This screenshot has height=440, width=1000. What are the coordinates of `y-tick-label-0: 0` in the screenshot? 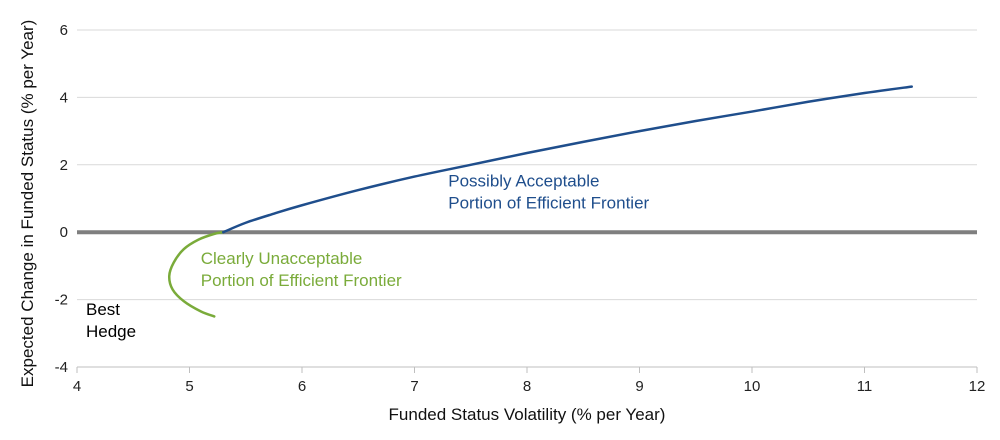 It's located at (64, 232).